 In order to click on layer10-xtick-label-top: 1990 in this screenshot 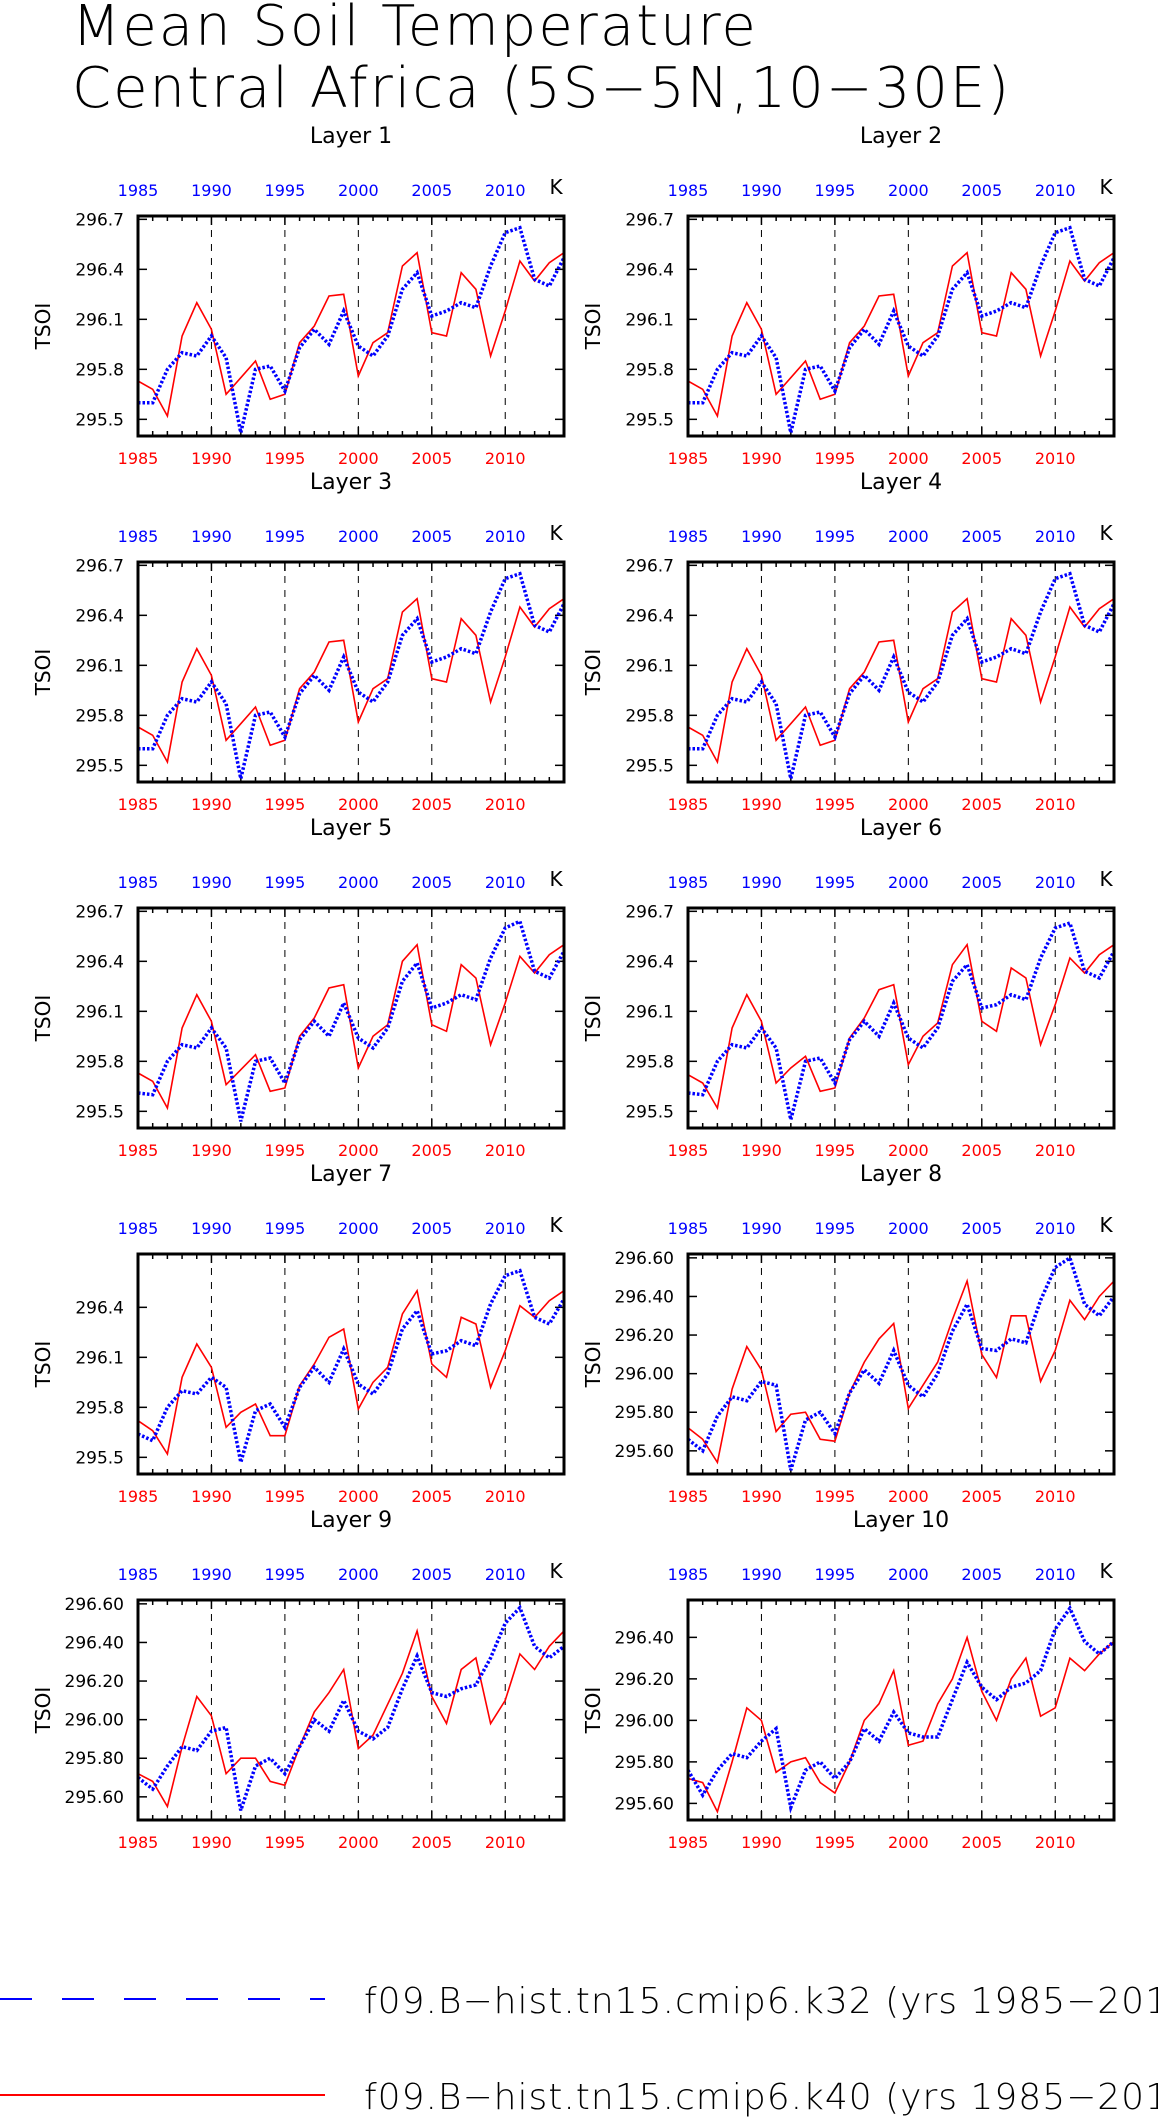, I will do `click(761, 1574)`.